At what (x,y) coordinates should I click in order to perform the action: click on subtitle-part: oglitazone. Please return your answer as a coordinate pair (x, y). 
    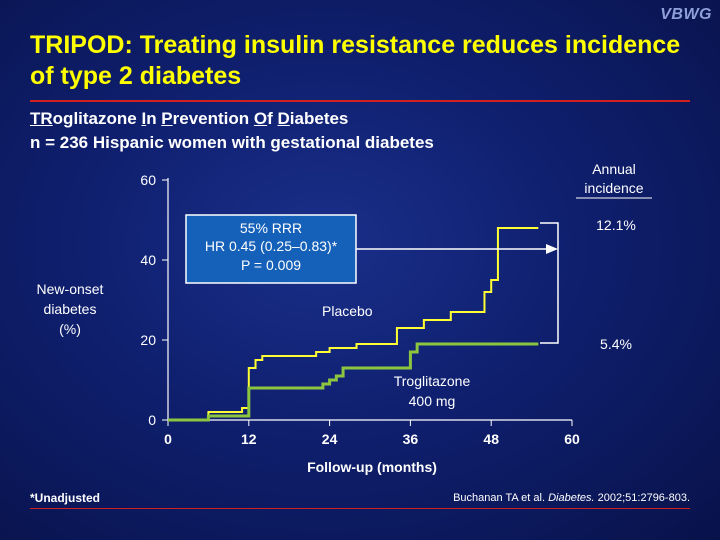
    Looking at the image, I should click on (97, 118).